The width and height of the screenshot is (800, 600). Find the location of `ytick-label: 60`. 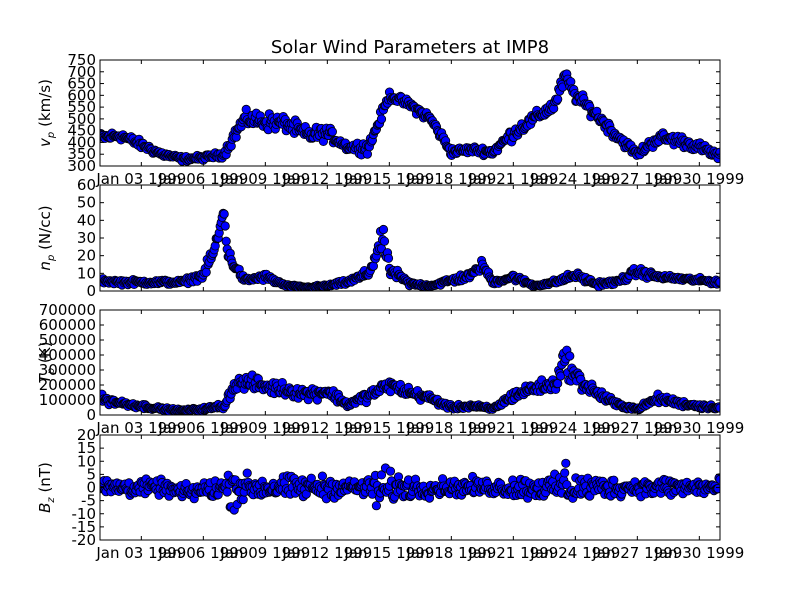

ytick-label: 60 is located at coordinates (86, 185).